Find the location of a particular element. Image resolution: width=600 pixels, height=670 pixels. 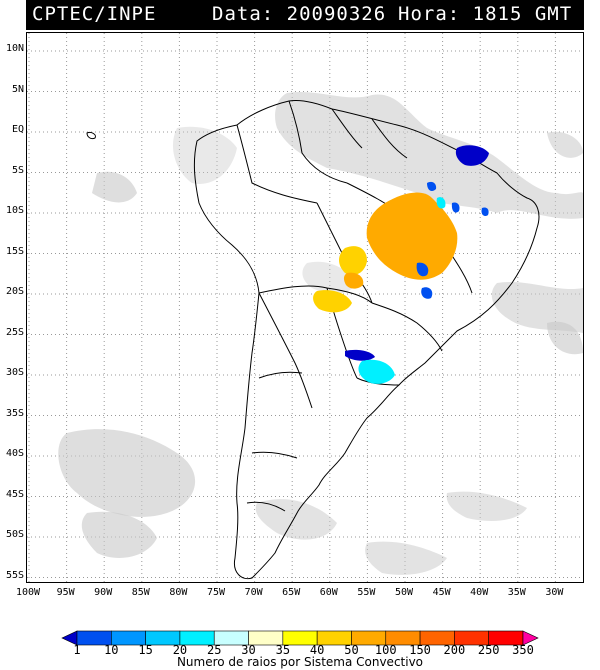

colorbar-caption: Numero de raios por Sistema Convectivo is located at coordinates (300, 662).